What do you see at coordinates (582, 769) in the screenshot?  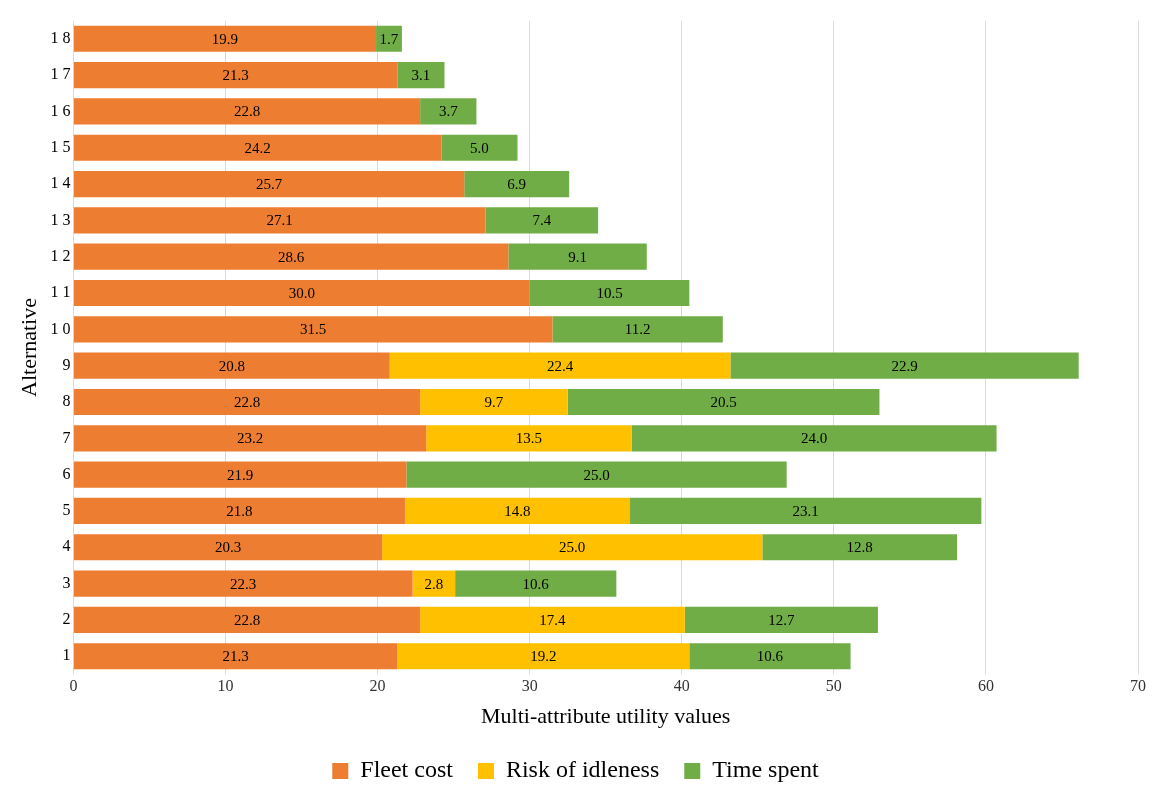 I see `legend-label: Risk of idleness` at bounding box center [582, 769].